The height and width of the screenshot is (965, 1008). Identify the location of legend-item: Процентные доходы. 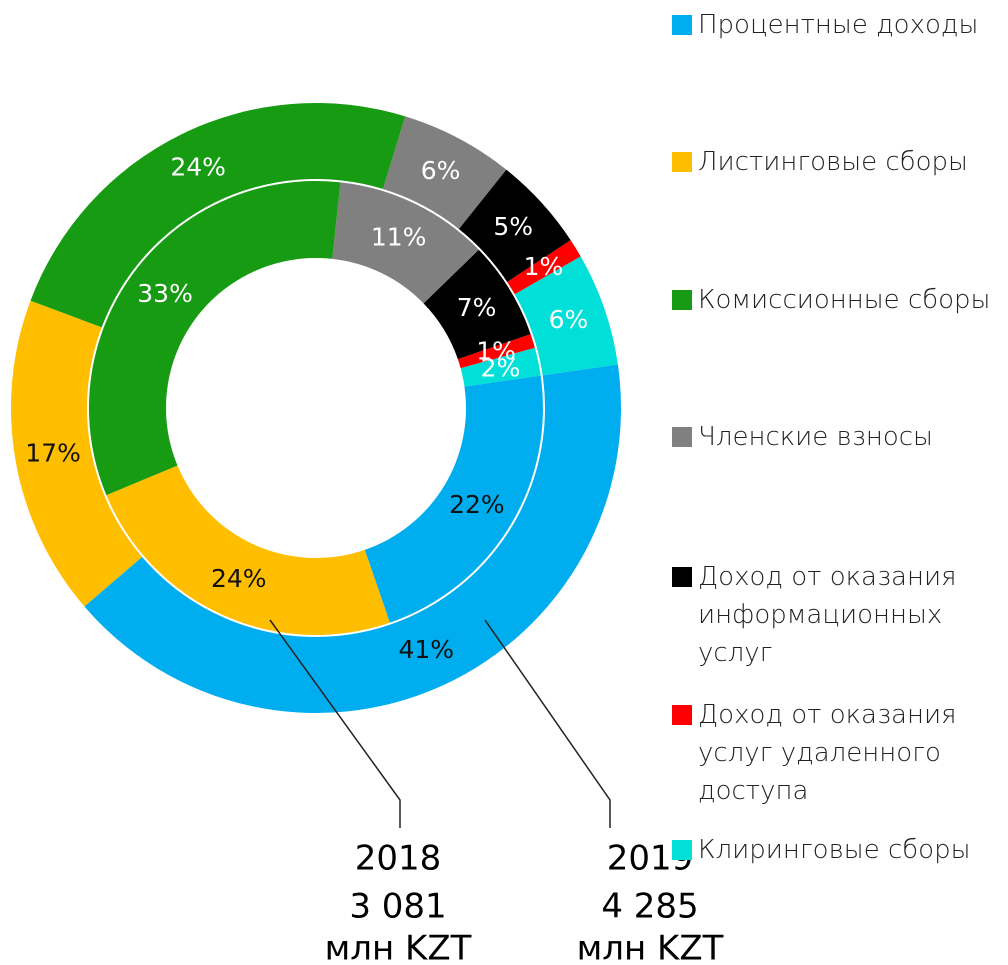
(840, 25).